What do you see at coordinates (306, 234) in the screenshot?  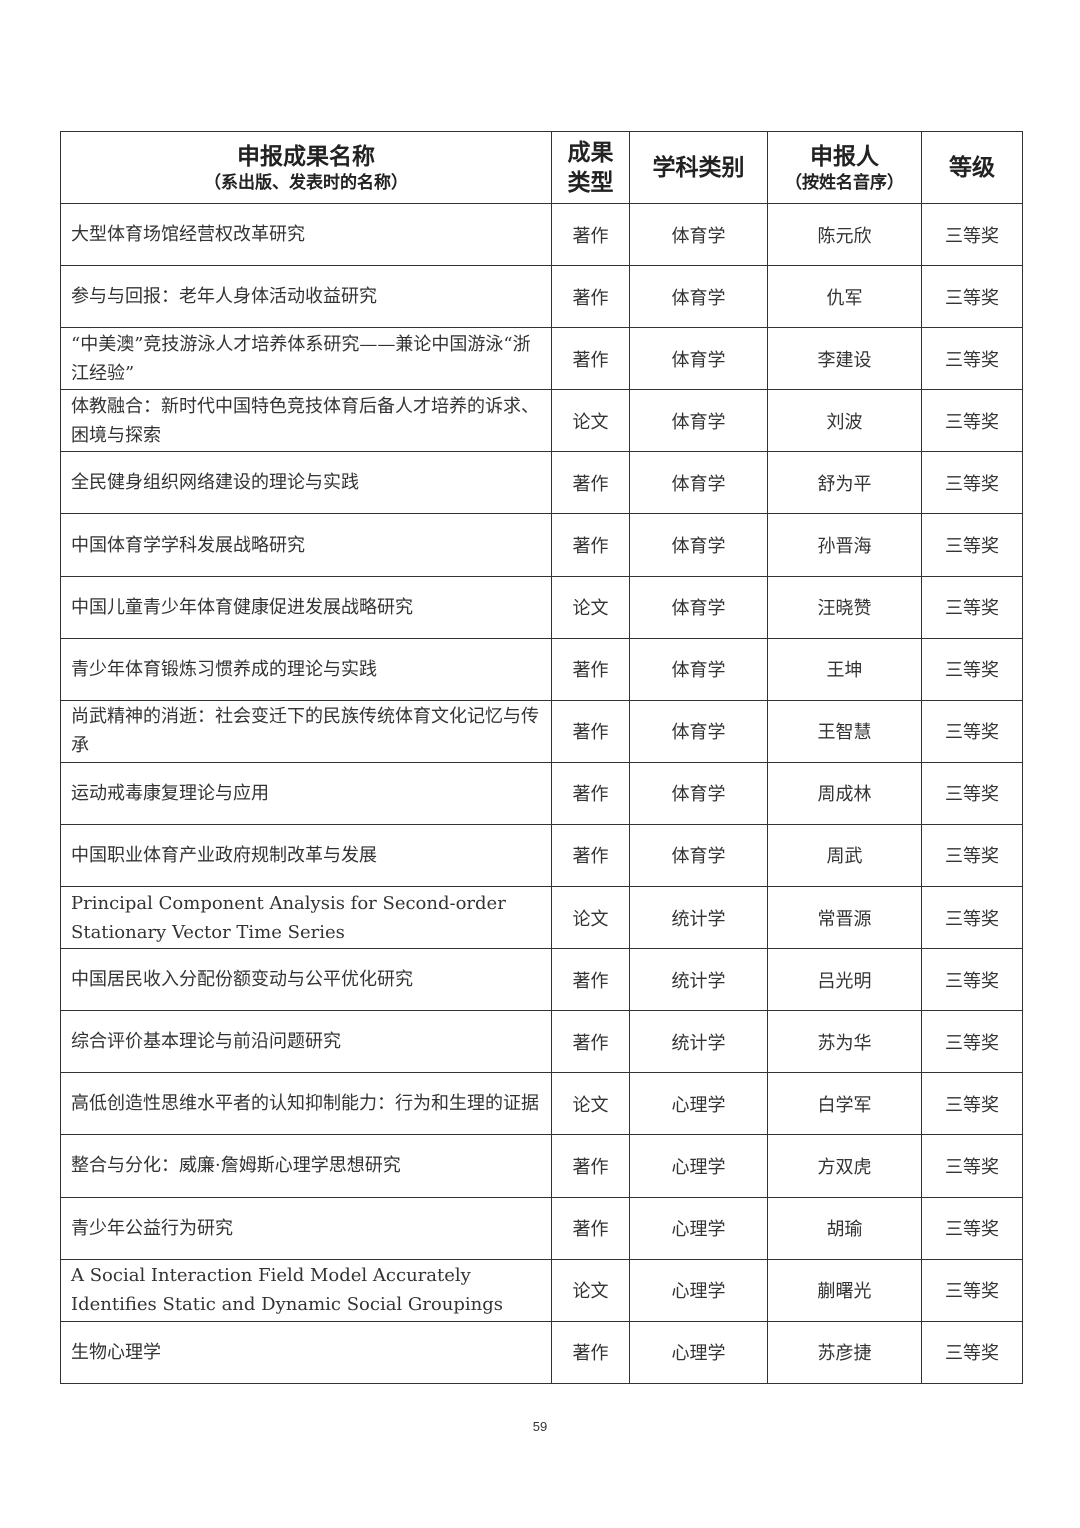 I see `cell-title: 大型体育场馆经营权改革研究` at bounding box center [306, 234].